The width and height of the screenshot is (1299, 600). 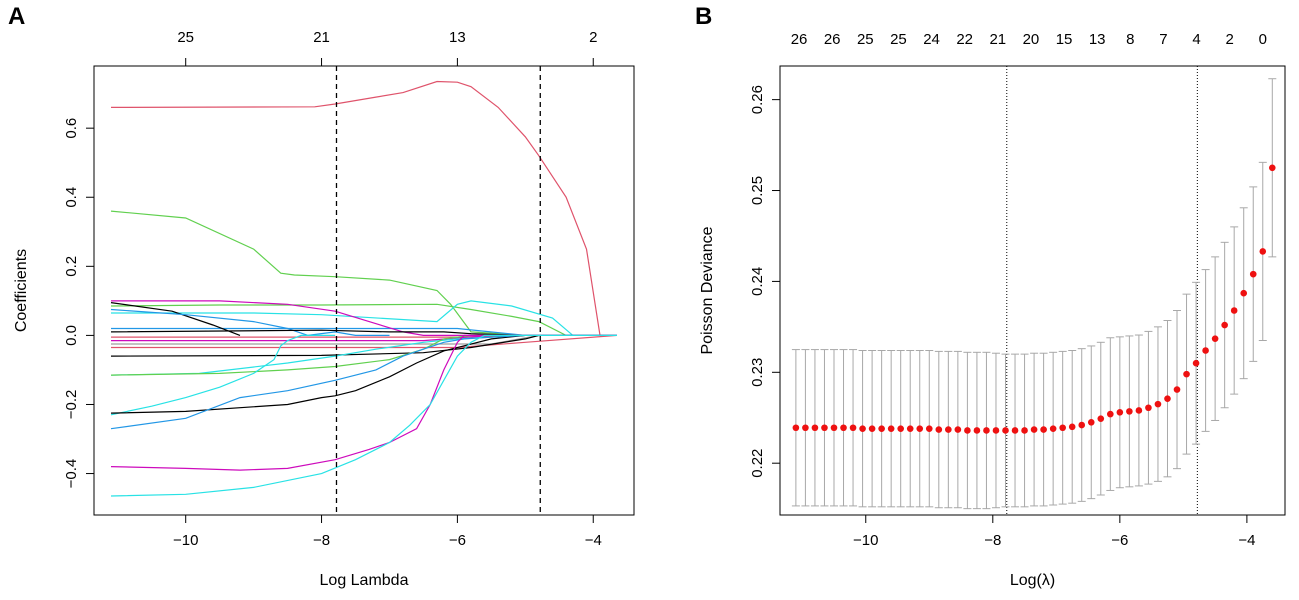 I want to click on coefficient-path-s3, so click(x=363, y=319).